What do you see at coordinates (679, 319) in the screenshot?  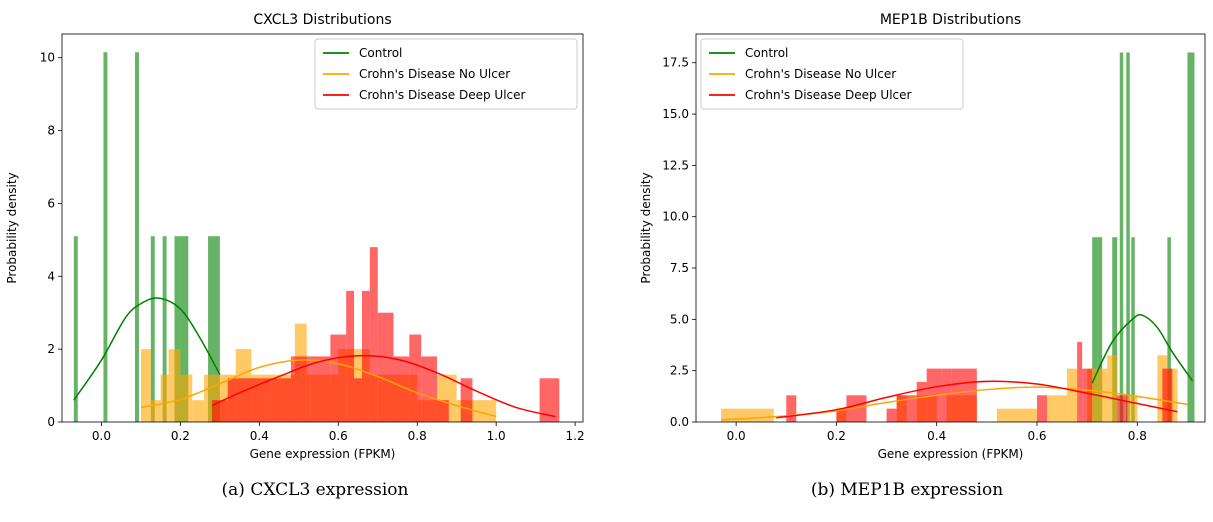 I see `y-tick-label: 5.0` at bounding box center [679, 319].